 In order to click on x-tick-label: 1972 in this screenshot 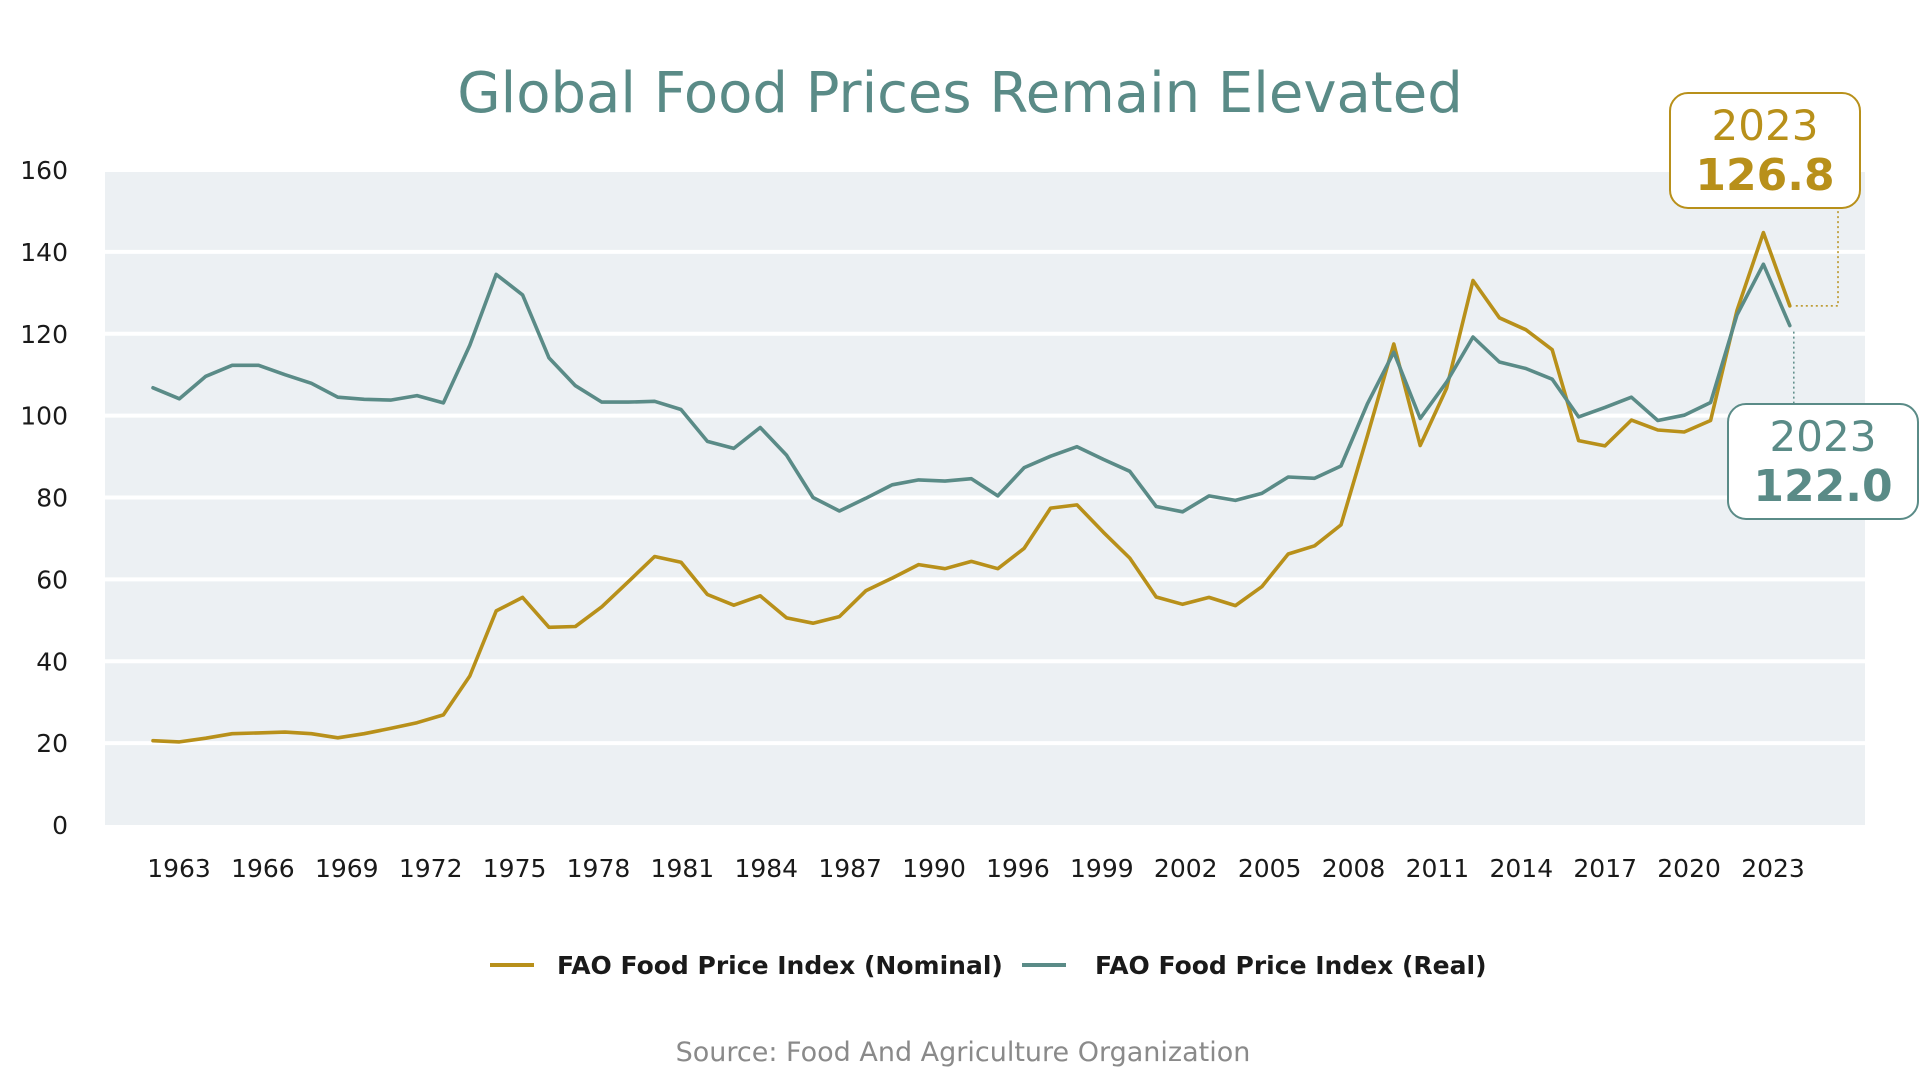, I will do `click(431, 868)`.